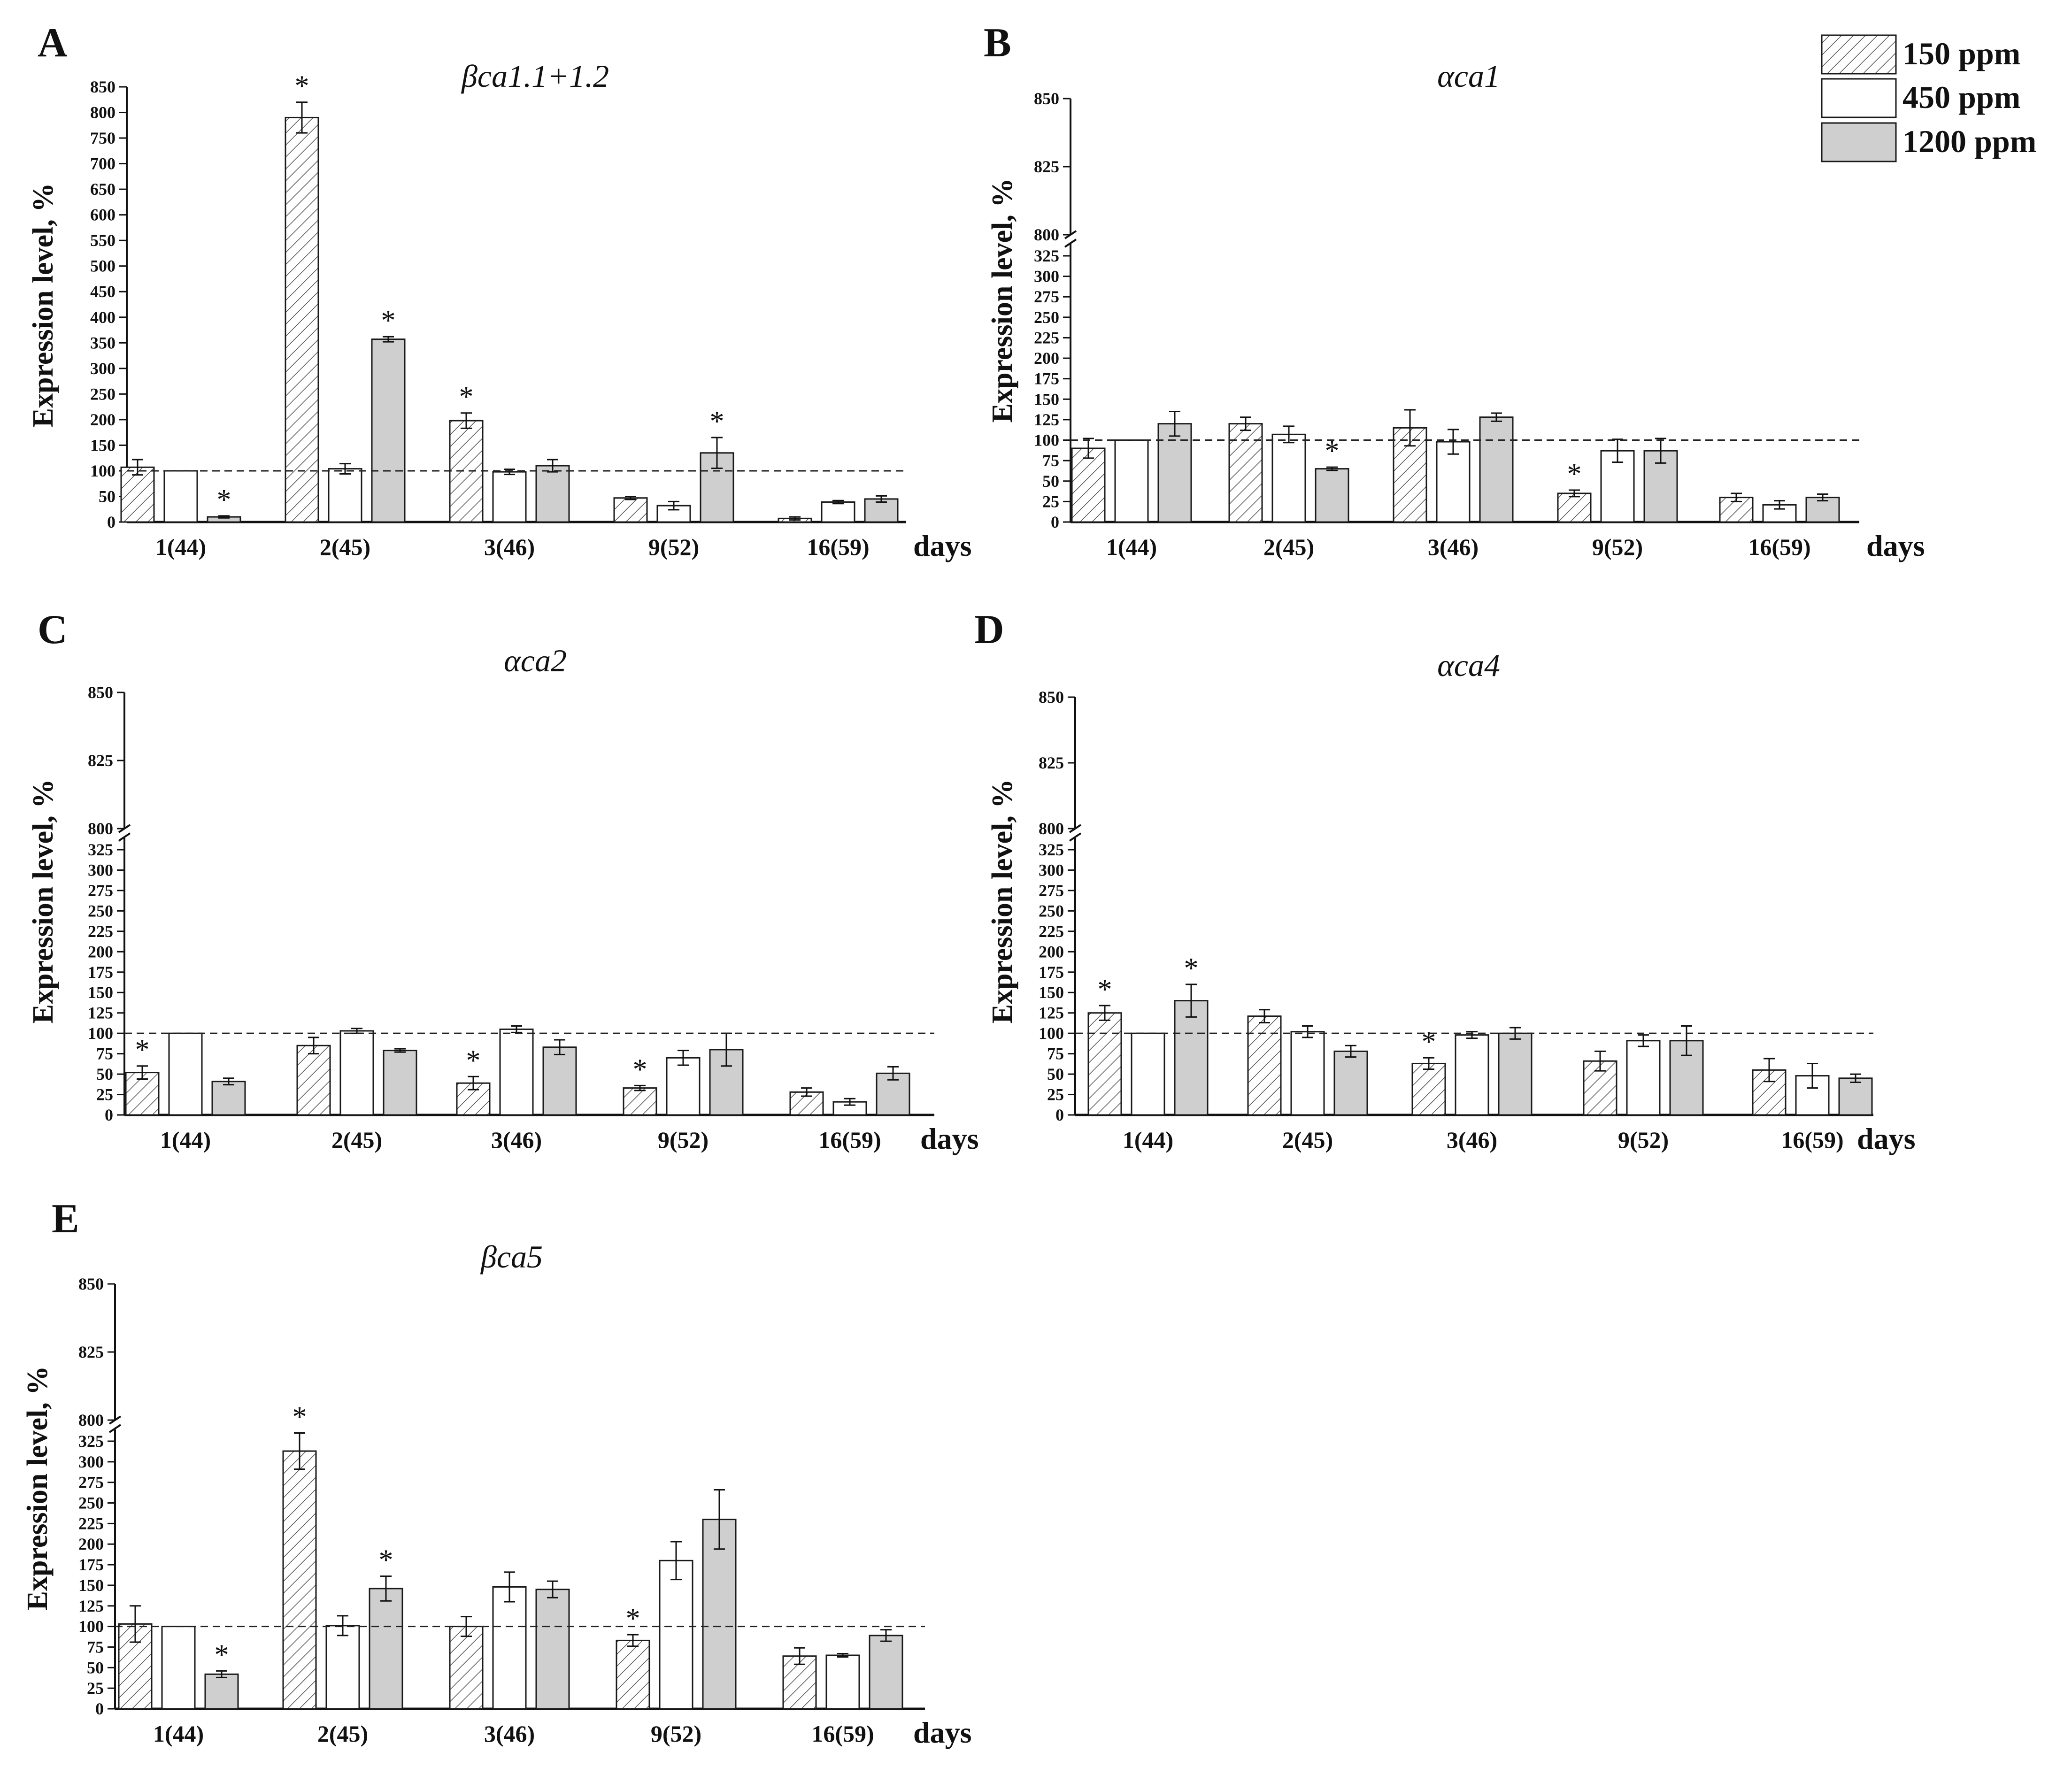  I want to click on legend-label: 150 ppm, so click(1961, 54).